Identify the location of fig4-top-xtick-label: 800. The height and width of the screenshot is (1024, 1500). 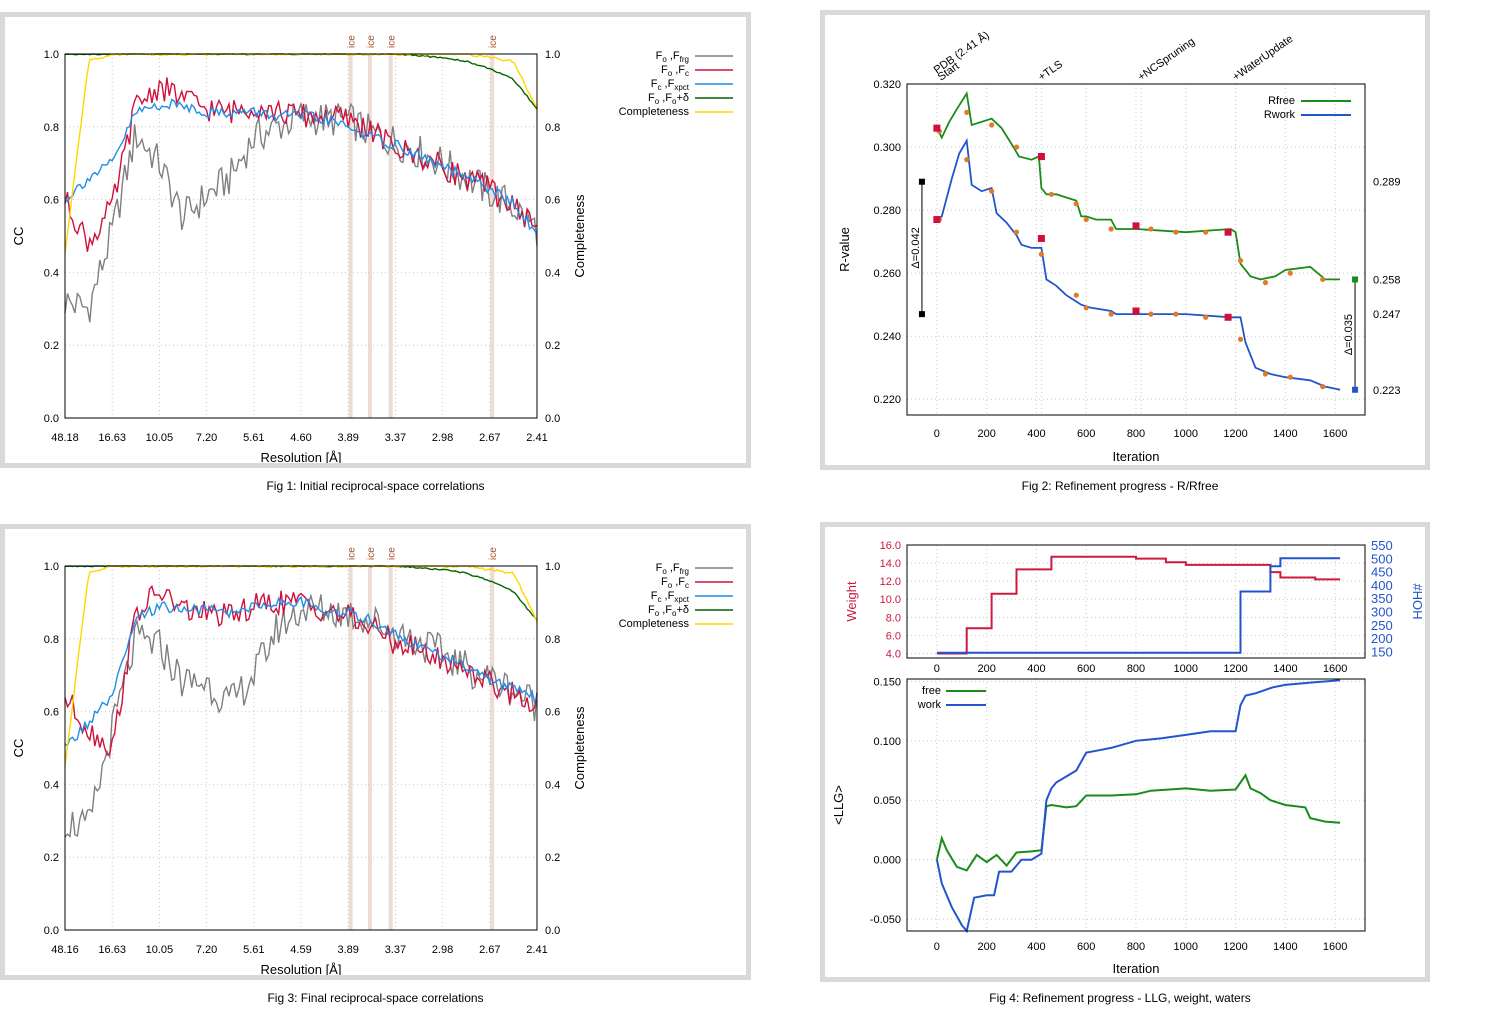
(1136, 669).